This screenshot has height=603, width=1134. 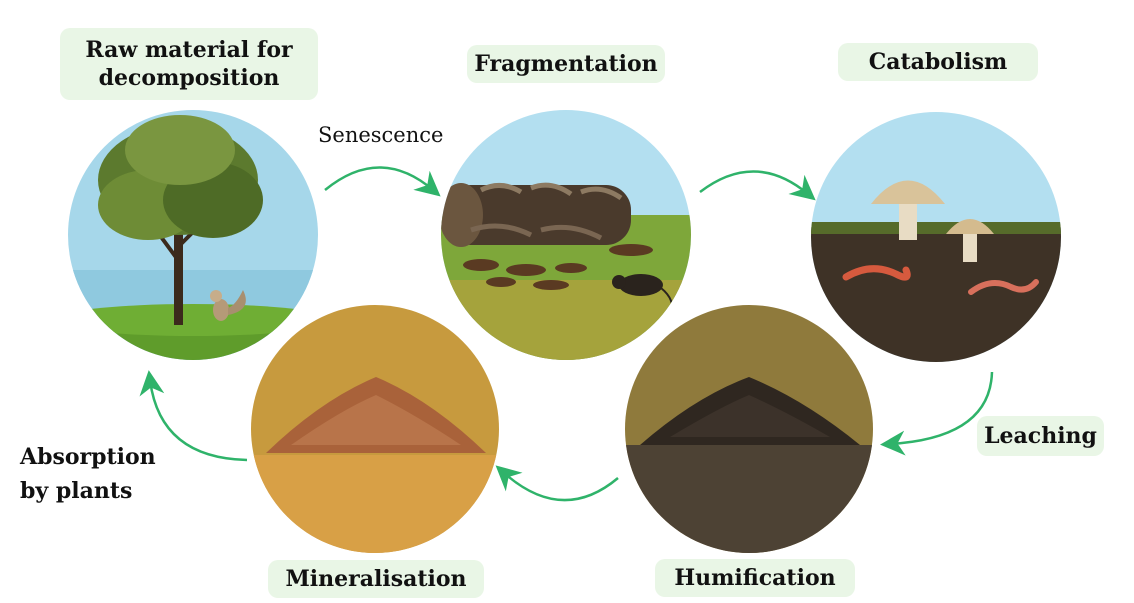 What do you see at coordinates (536, 214) in the screenshot?
I see `log-with-fungi-icon` at bounding box center [536, 214].